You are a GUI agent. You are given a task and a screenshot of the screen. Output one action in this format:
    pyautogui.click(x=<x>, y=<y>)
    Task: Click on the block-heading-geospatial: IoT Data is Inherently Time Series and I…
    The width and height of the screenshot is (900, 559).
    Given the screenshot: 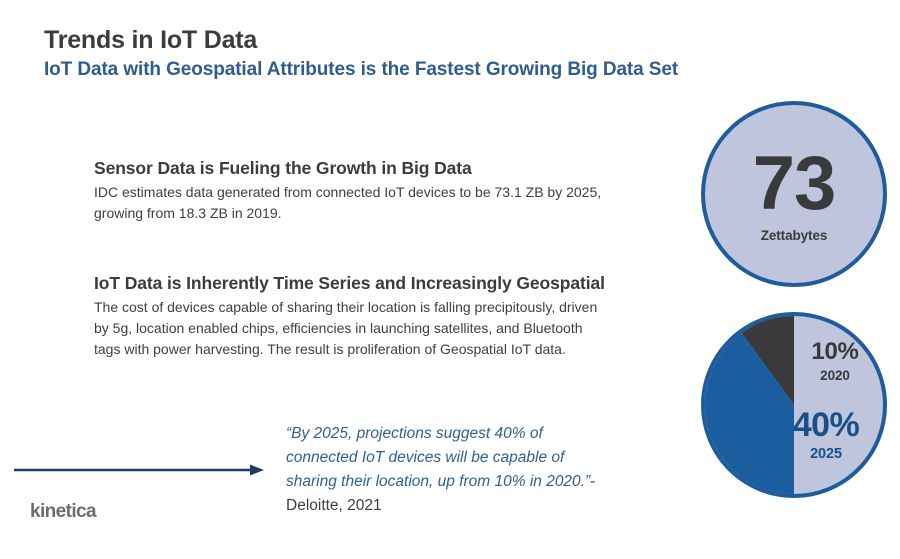 What is the action you would take?
    pyautogui.click(x=349, y=283)
    